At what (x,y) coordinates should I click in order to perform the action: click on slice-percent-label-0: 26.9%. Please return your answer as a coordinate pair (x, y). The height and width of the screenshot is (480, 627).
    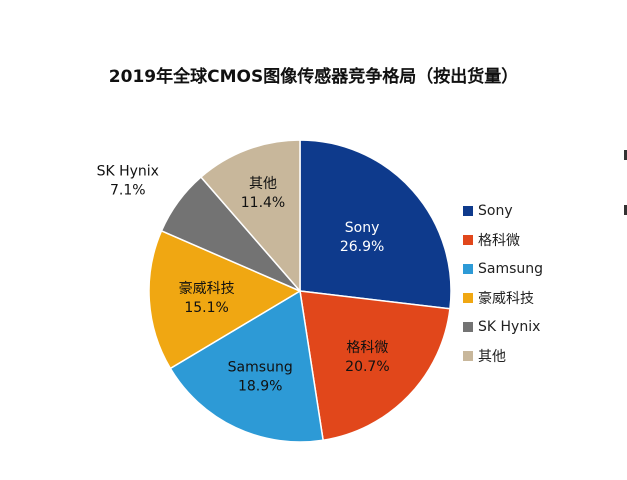
    Looking at the image, I should click on (362, 247).